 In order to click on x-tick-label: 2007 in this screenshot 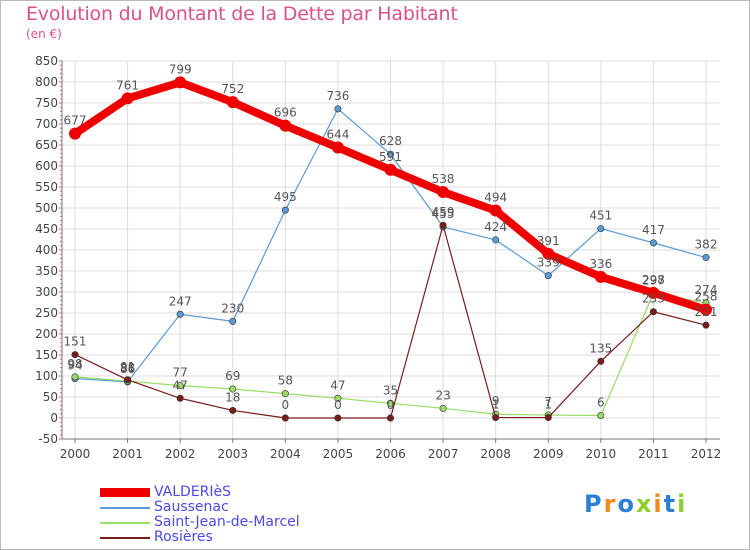, I will do `click(443, 454)`.